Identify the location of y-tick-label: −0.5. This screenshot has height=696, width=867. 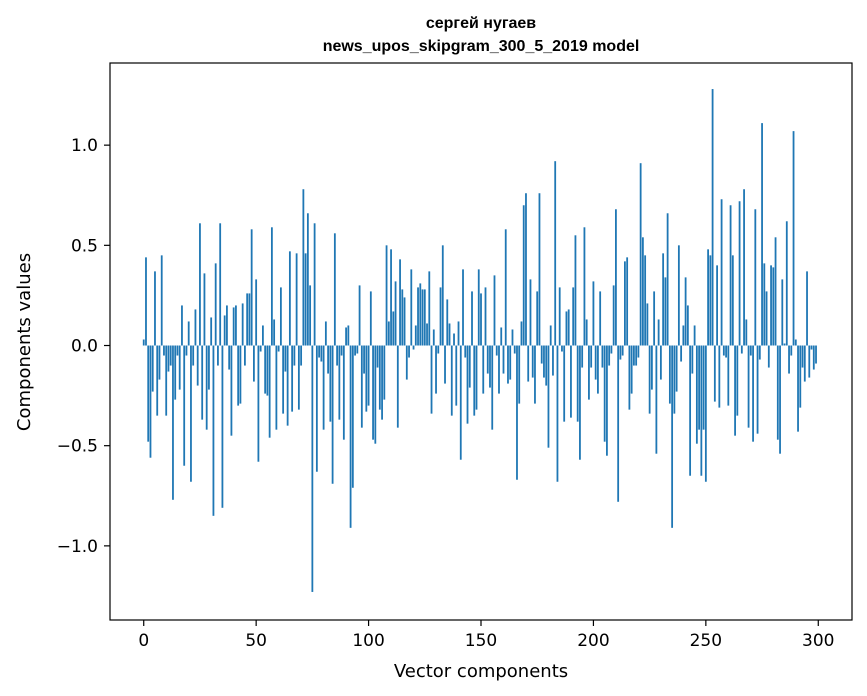
(77, 447).